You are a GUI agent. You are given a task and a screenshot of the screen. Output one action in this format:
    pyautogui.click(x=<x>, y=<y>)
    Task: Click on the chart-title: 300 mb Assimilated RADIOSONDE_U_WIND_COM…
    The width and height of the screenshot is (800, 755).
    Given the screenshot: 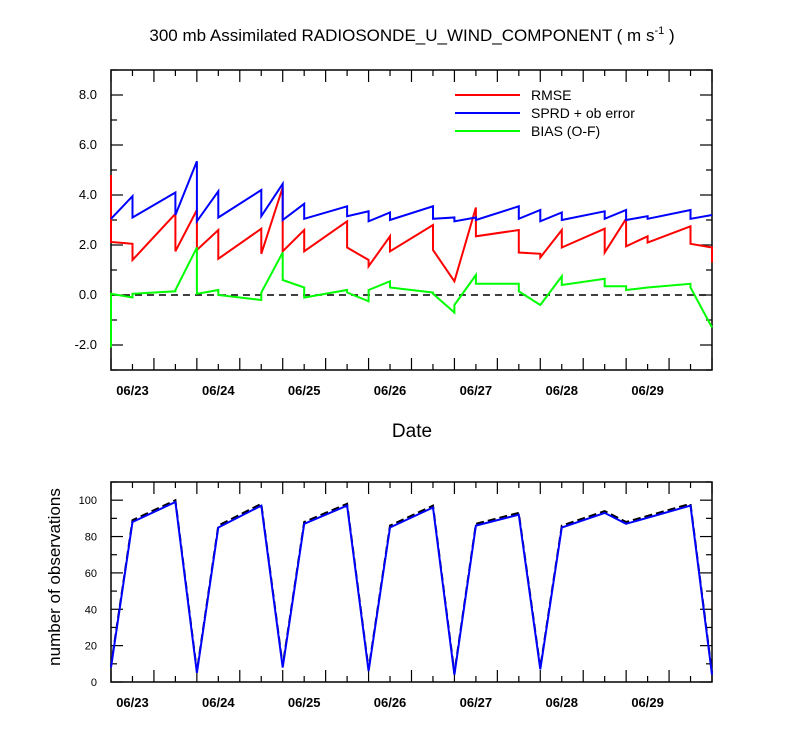 What is the action you would take?
    pyautogui.click(x=411, y=35)
    